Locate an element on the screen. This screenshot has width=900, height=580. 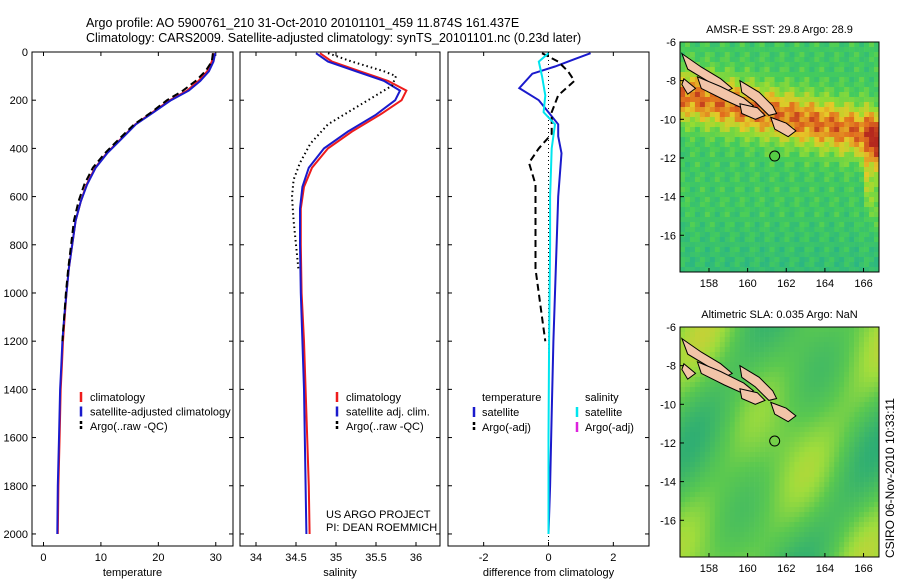
island-outline is located at coordinates (689, 86).